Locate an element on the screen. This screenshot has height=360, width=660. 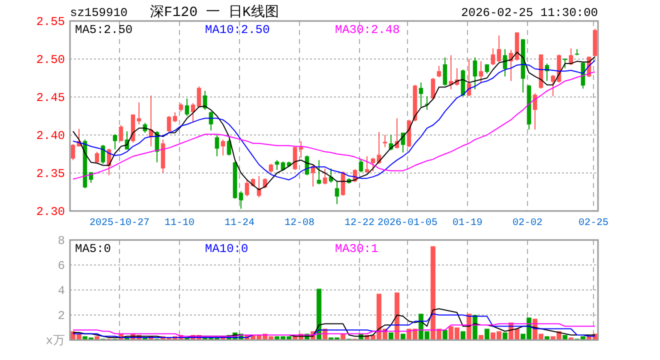
line-series is located at coordinates (334, 330).